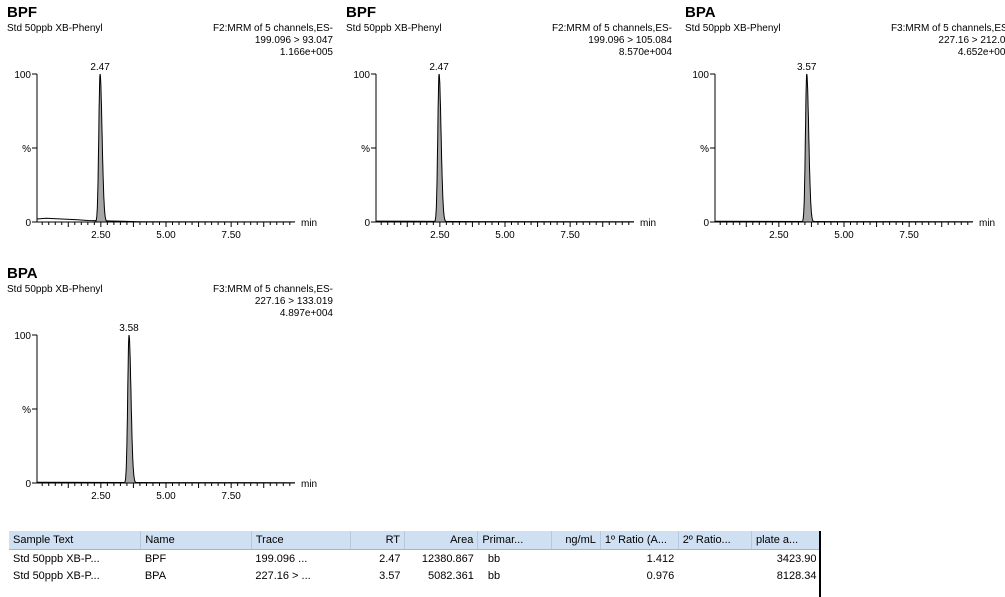  I want to click on cell-rt: 3.57, so click(390, 575).